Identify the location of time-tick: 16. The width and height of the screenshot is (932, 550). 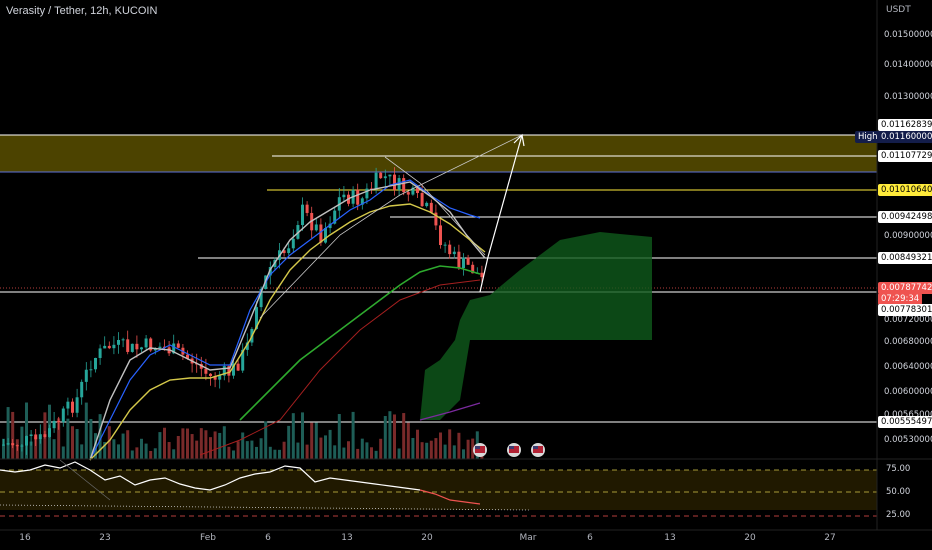
(25, 538).